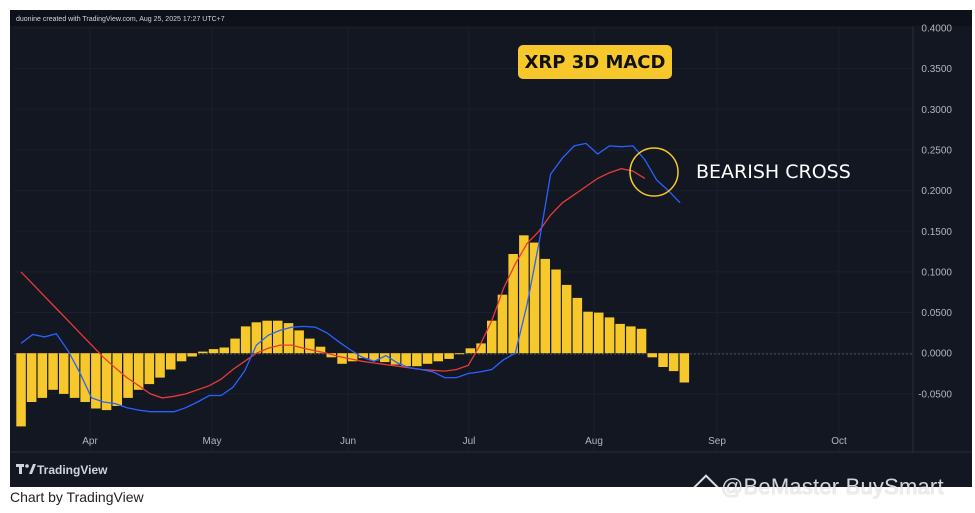 The height and width of the screenshot is (513, 975). I want to click on y-tick-label: -0.0500, so click(935, 394).